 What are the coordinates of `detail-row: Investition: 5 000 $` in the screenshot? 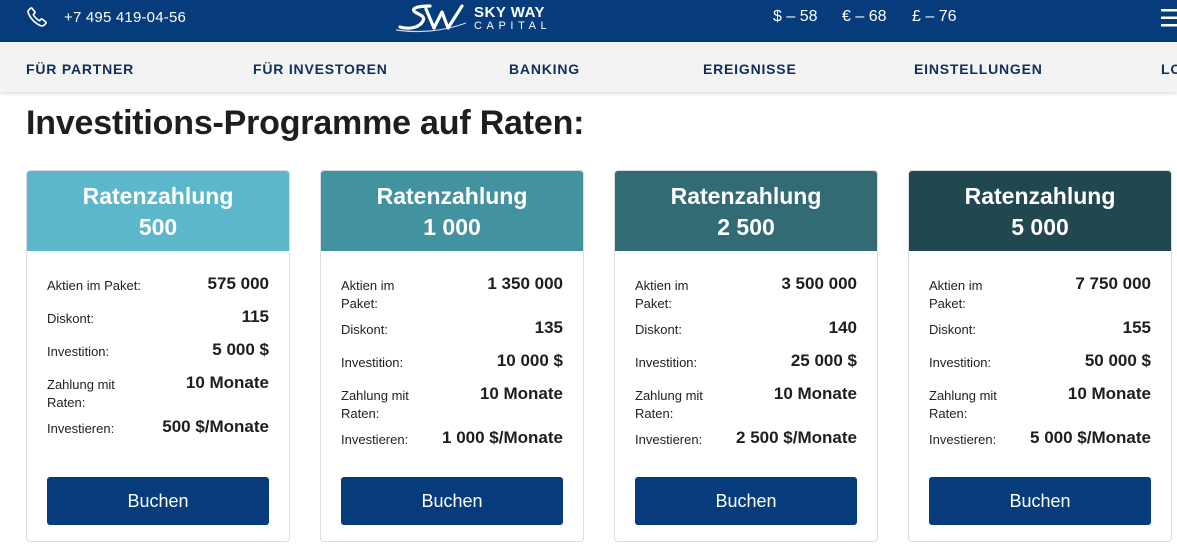 It's located at (158, 355).